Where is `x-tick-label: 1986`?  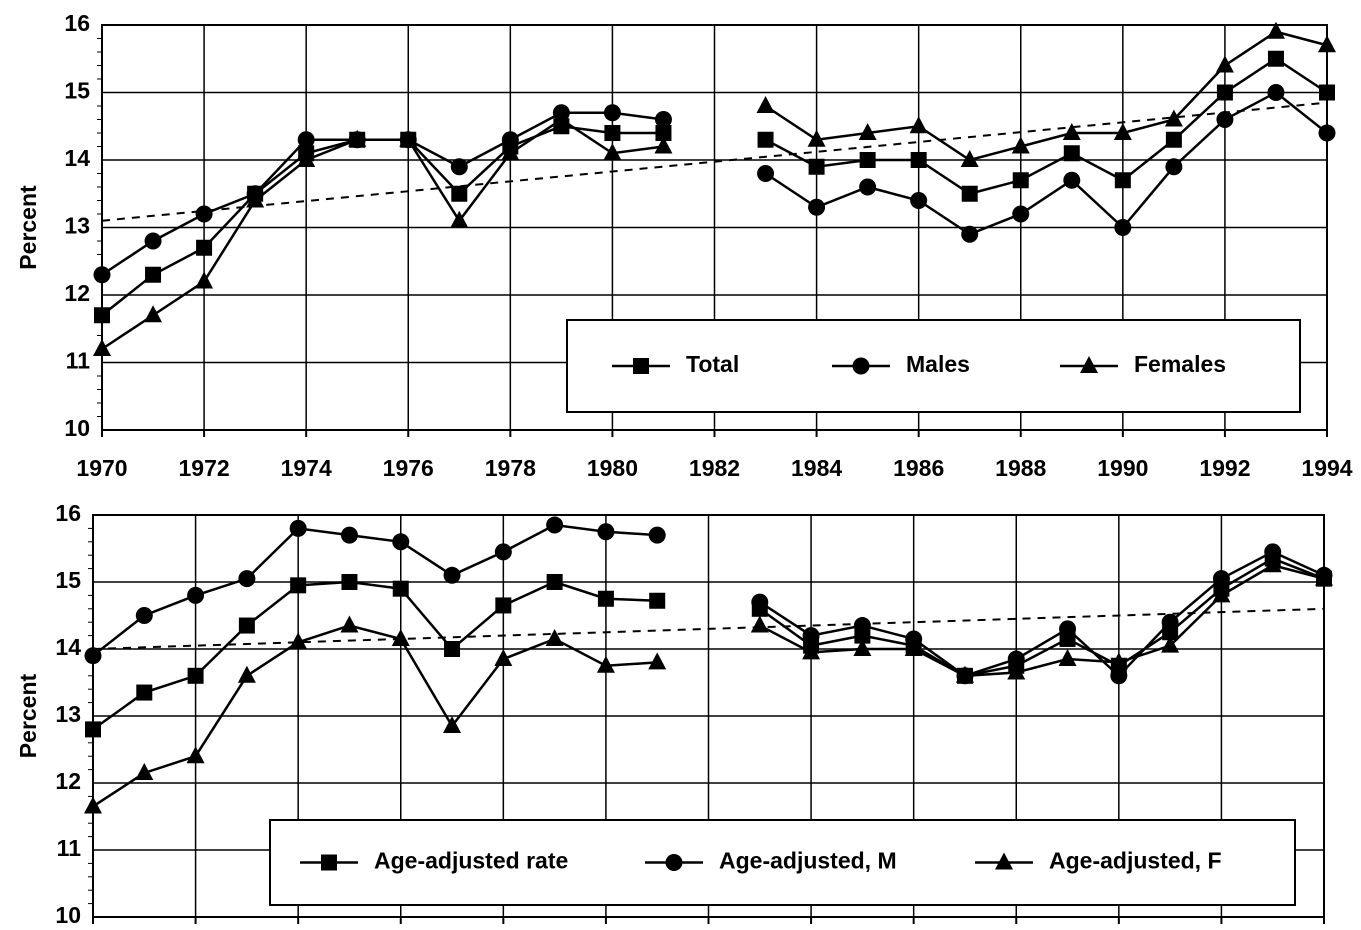
x-tick-label: 1986 is located at coordinates (918, 468).